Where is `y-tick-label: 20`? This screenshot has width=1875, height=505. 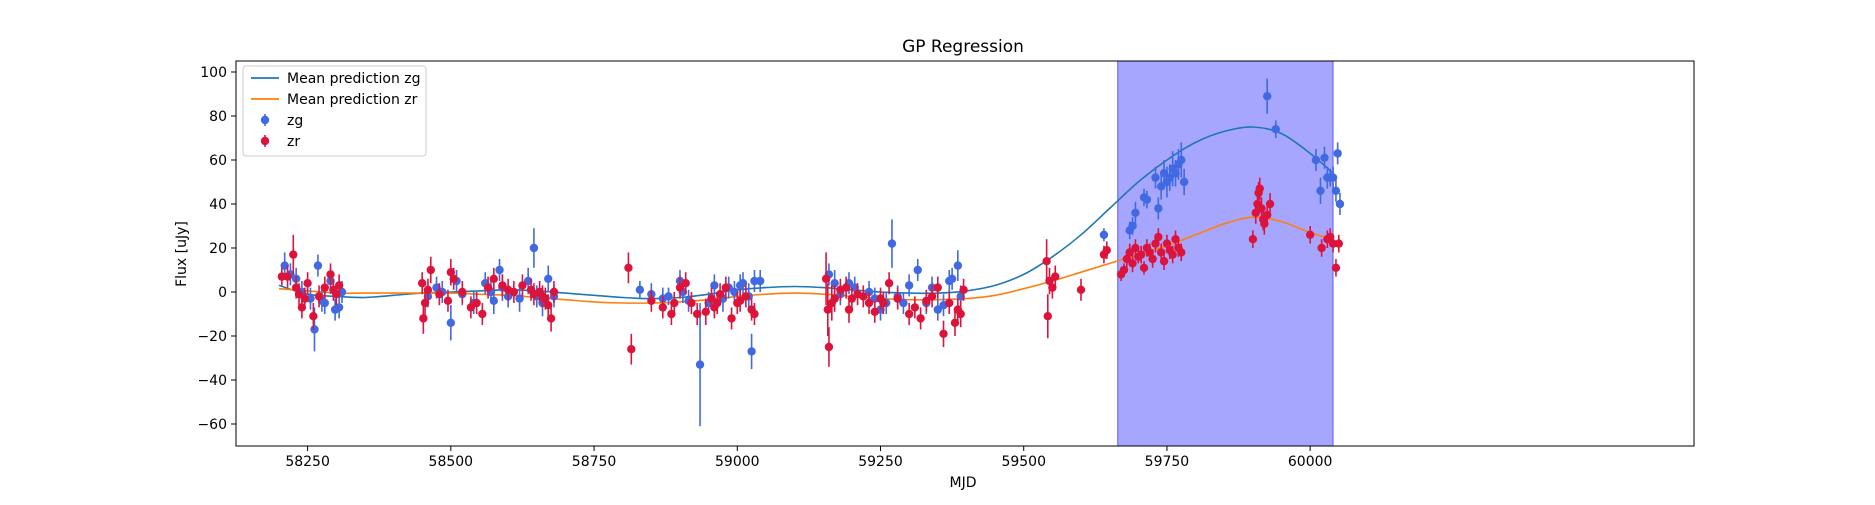
y-tick-label: 20 is located at coordinates (218, 249).